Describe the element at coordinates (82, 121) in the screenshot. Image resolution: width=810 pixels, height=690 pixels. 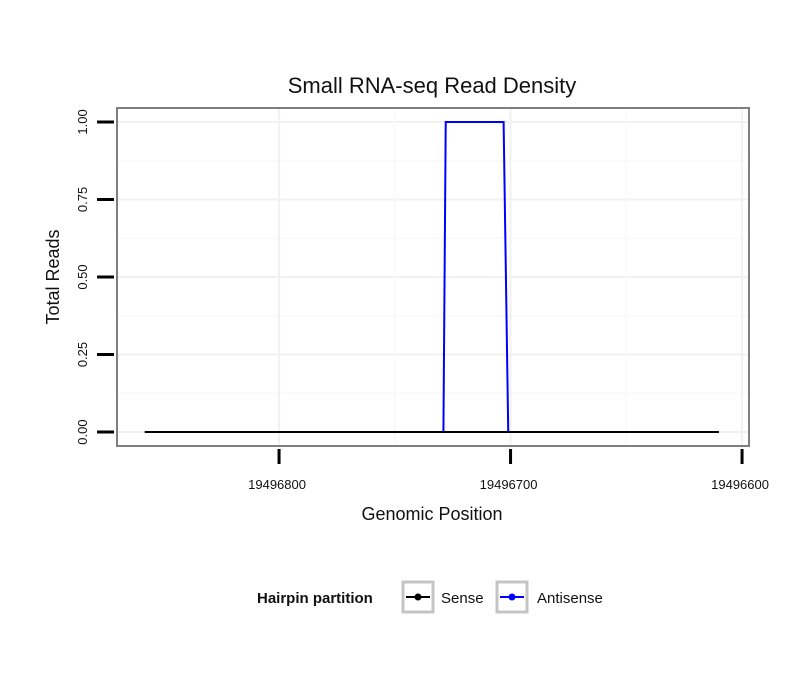
I see `y-tick-label: 1.00` at that location.